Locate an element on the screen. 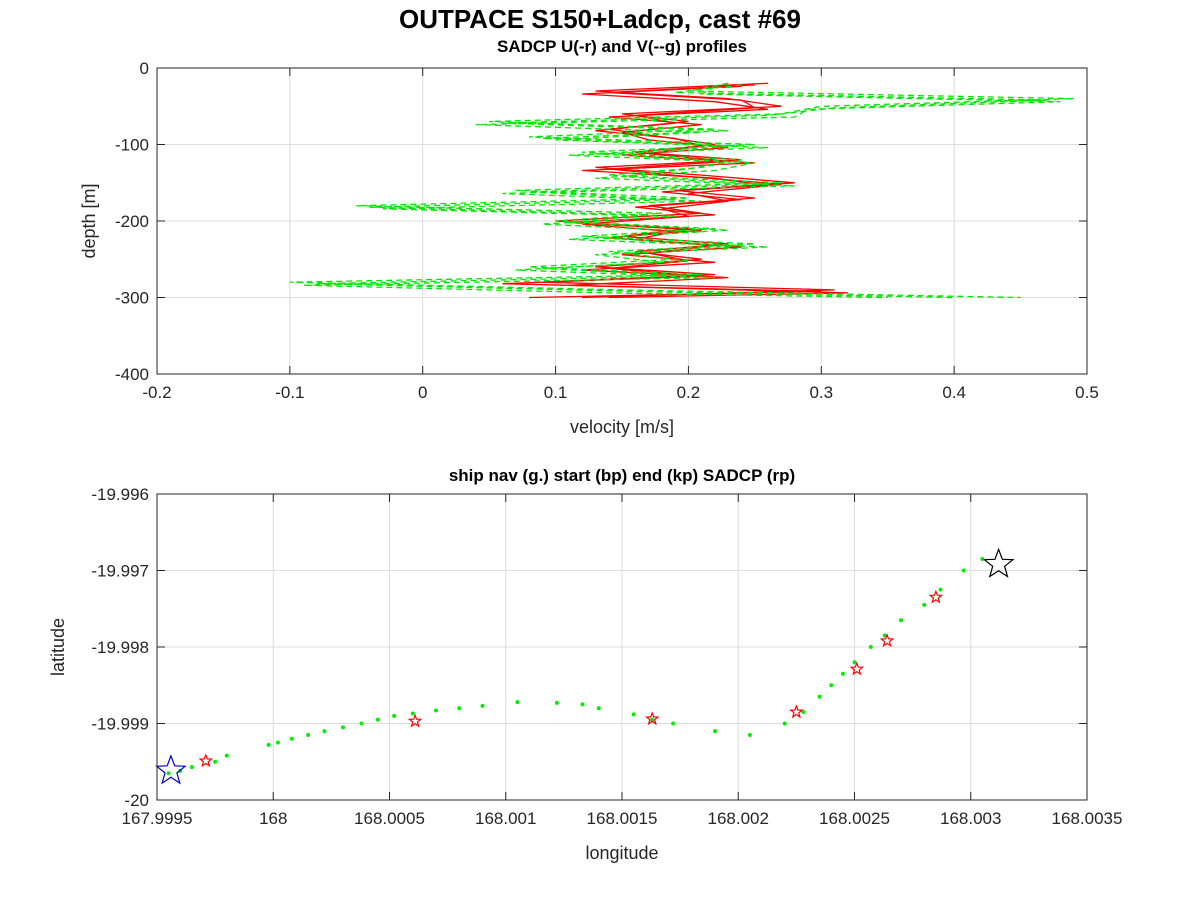 The height and width of the screenshot is (900, 1200). profile-xtick-label: 0.3 is located at coordinates (821, 392).